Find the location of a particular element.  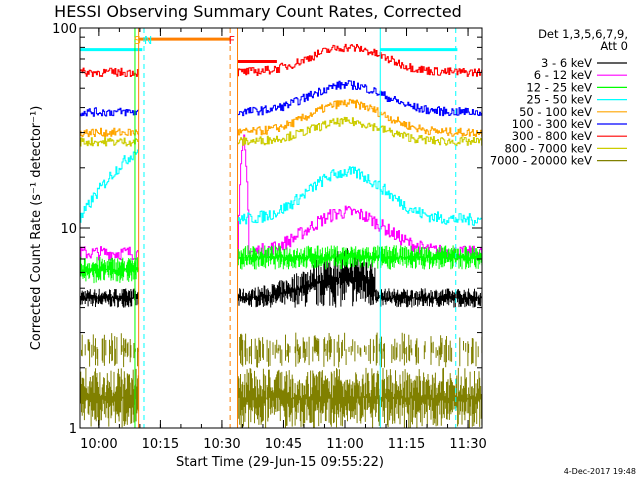

series-100-300keV-trace is located at coordinates (281, 98).